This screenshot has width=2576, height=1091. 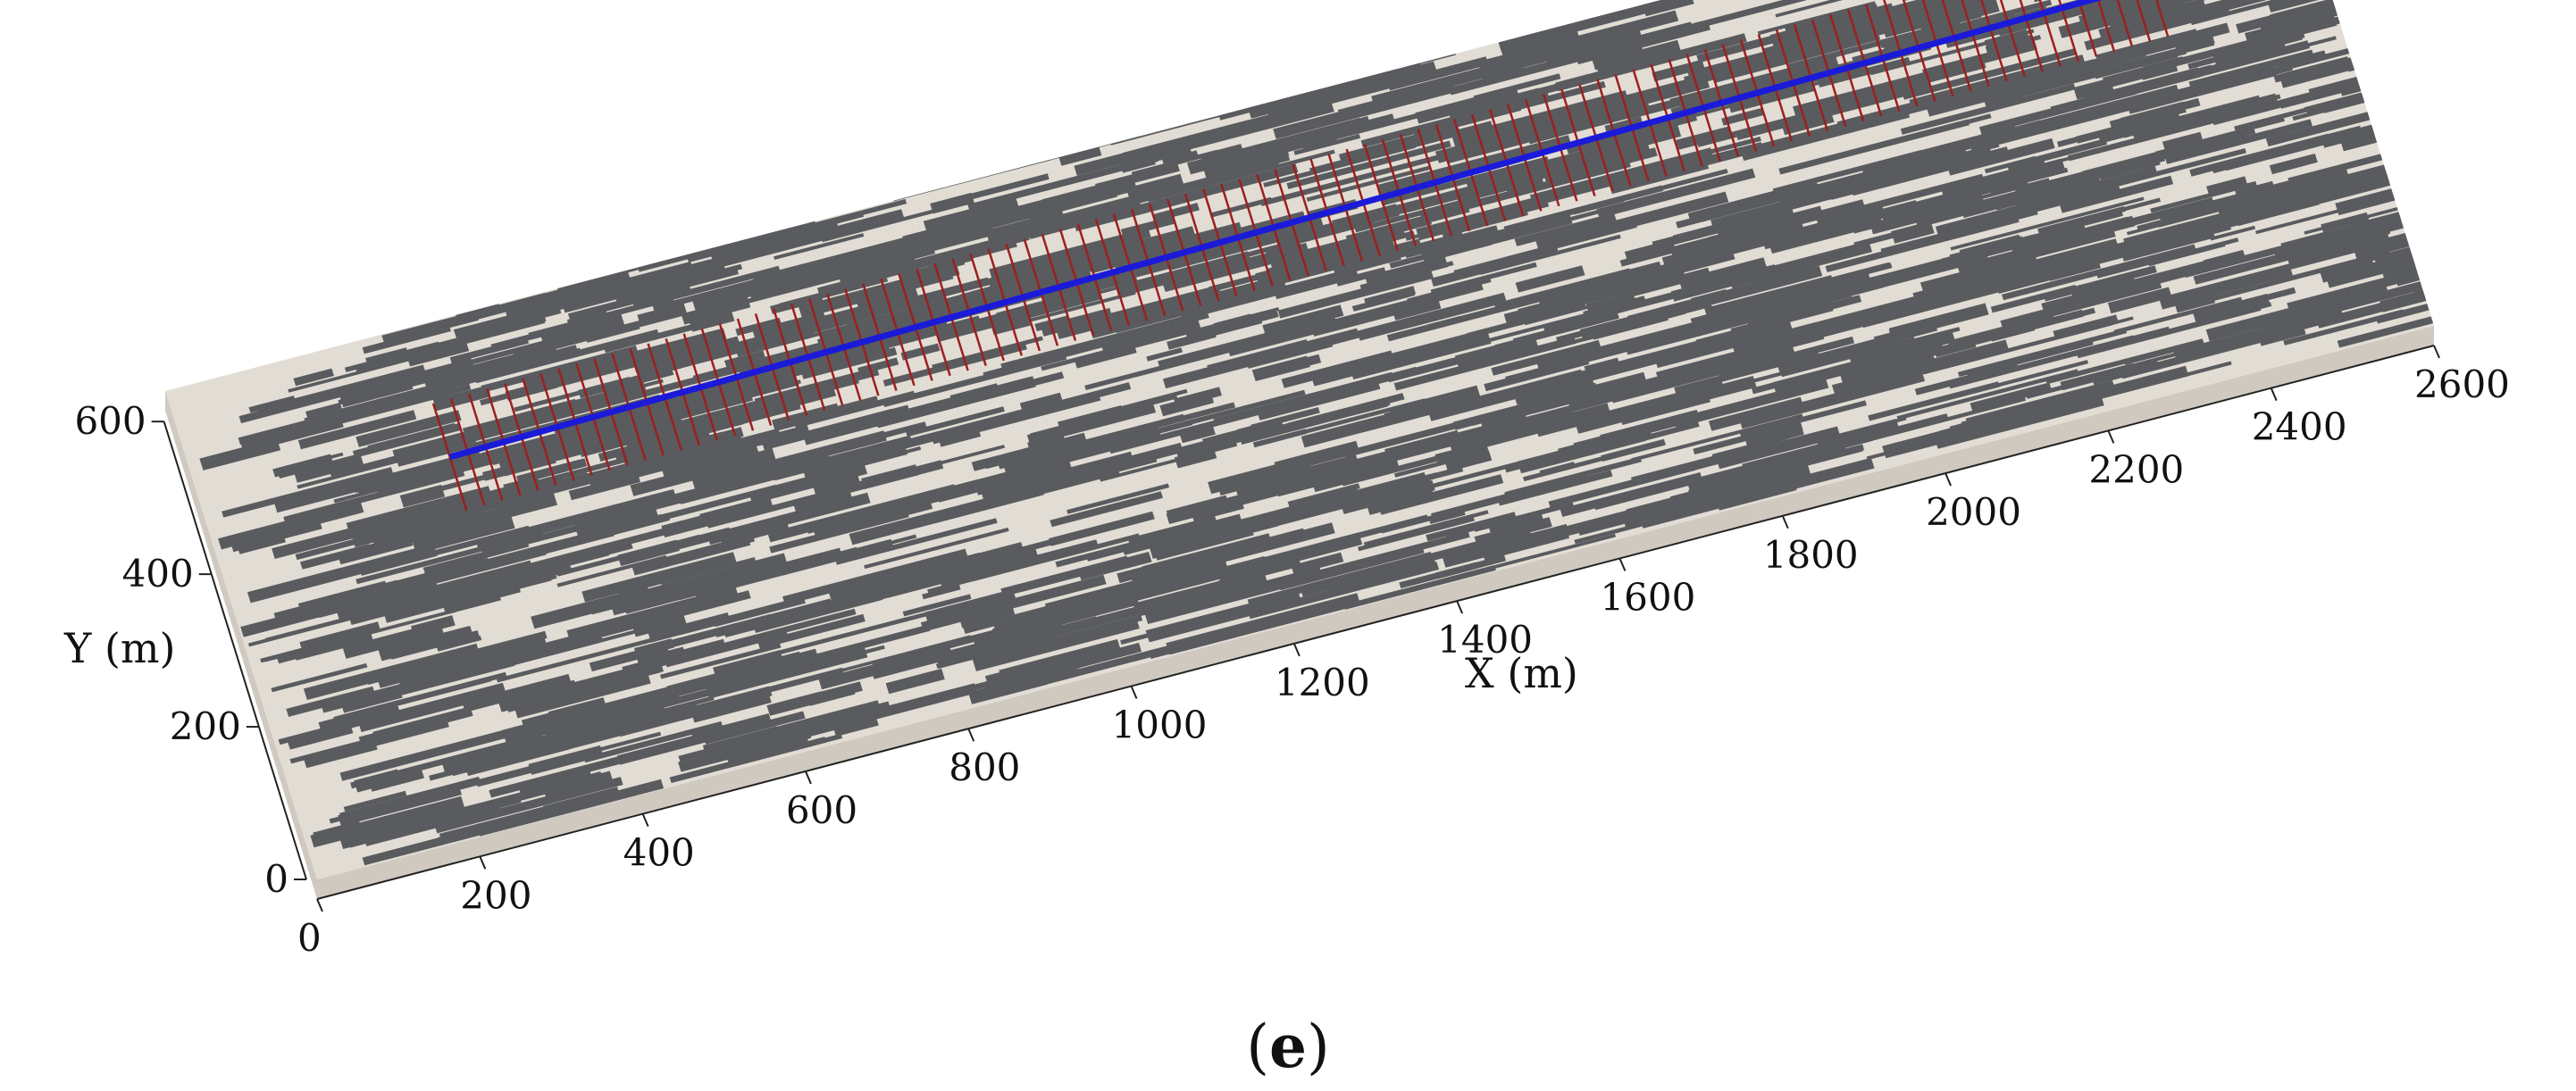 I want to click on x-tick-label: 1200, so click(x=1323, y=682).